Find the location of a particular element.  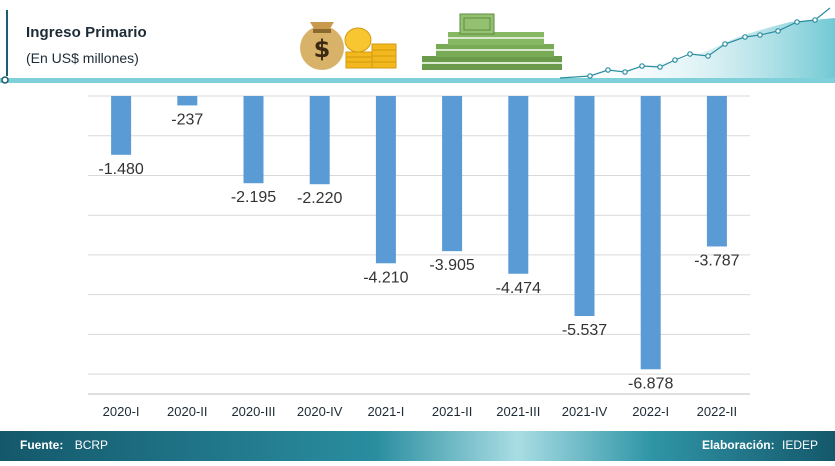

data-label-2020-IV: -2.220 is located at coordinates (319, 198).